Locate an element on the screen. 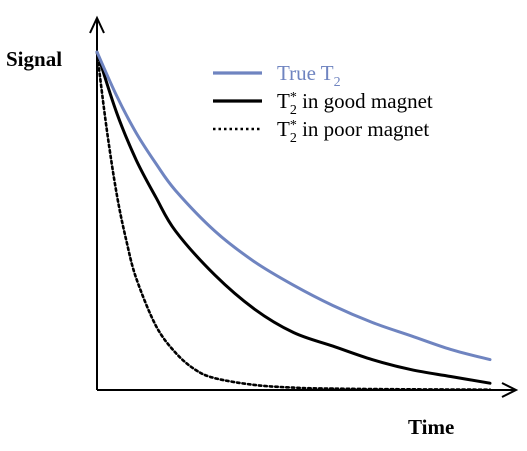 The width and height of the screenshot is (527, 451). legend-label-series-t2-star-good-magnet: T* 2 in good magnet is located at coordinates (355, 103).